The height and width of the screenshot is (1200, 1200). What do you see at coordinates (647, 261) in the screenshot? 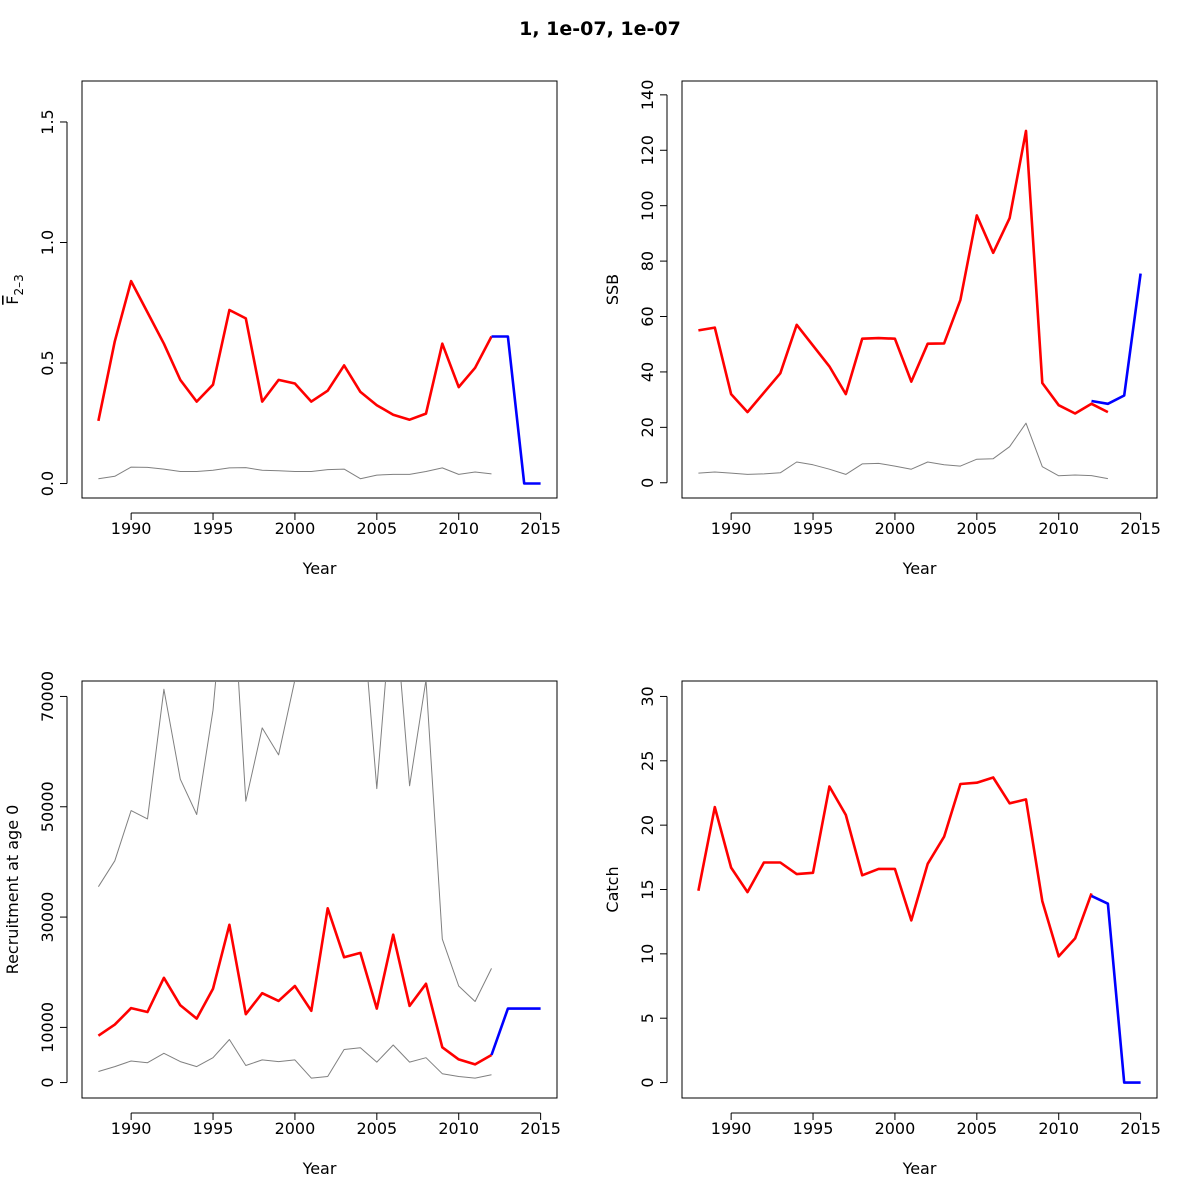
I see `y-tick-label: 80` at bounding box center [647, 261].